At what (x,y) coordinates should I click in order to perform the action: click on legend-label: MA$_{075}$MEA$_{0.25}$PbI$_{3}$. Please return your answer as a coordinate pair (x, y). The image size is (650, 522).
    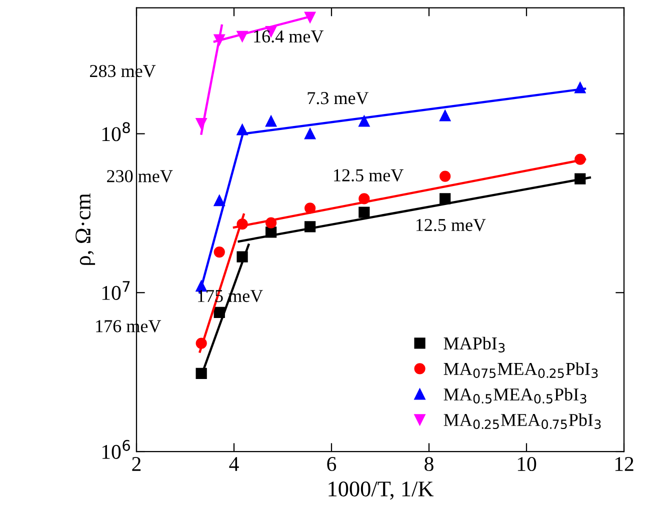
    Looking at the image, I should click on (521, 370).